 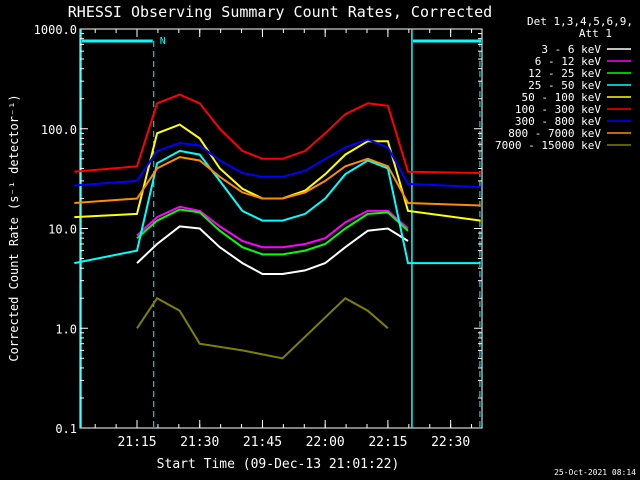 What do you see at coordinates (136, 442) in the screenshot?
I see `x-tick-label: 21:15` at bounding box center [136, 442].